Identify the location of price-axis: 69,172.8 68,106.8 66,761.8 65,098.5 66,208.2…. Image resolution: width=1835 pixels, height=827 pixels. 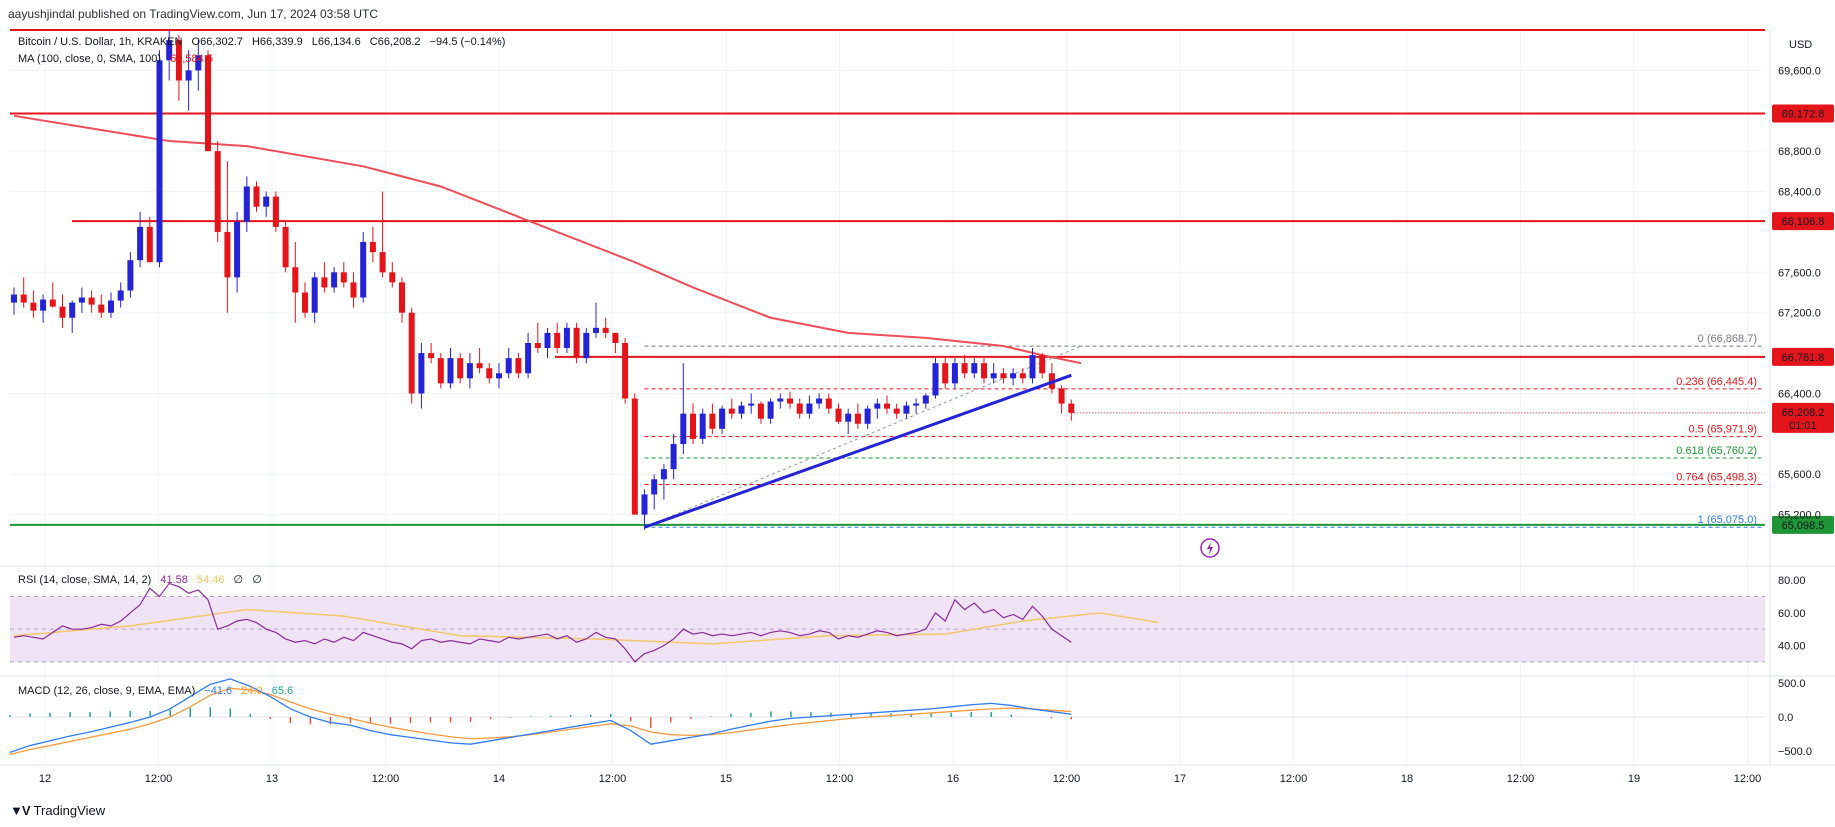
(1803, 411).